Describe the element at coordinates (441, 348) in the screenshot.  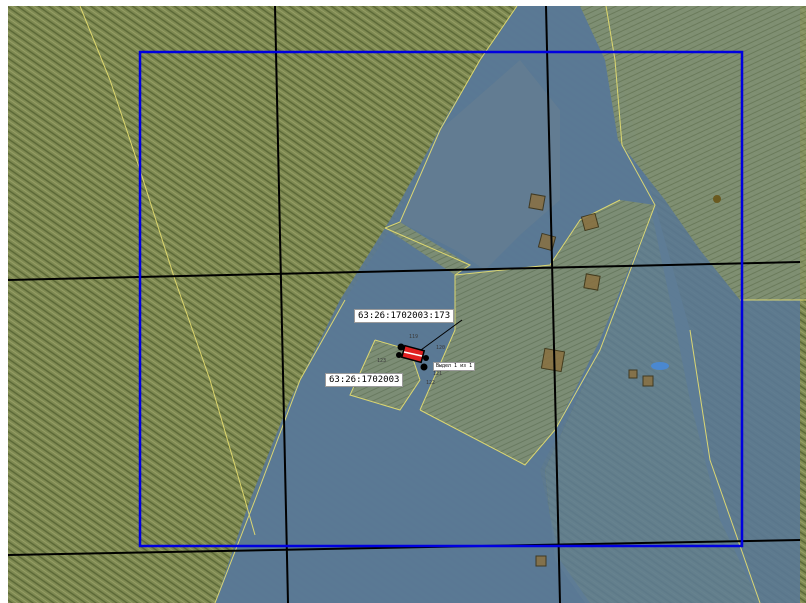
I see `point-number: 120` at that location.